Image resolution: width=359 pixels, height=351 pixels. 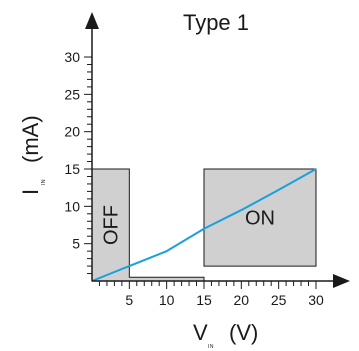 I want to click on y-axis-label-unit: (mA), so click(x=30, y=139).